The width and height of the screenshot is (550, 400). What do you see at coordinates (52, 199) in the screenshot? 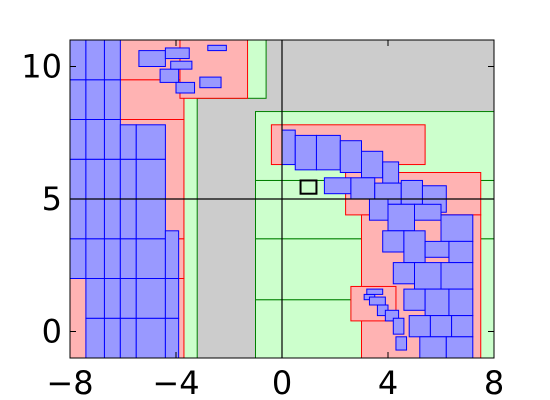
I see `y-tick-label: 5` at bounding box center [52, 199].